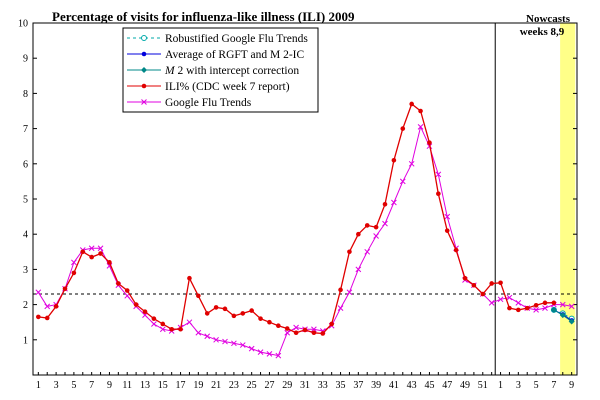  What do you see at coordinates (234, 385) in the screenshot?
I see `x-tick-label: 23` at bounding box center [234, 385].